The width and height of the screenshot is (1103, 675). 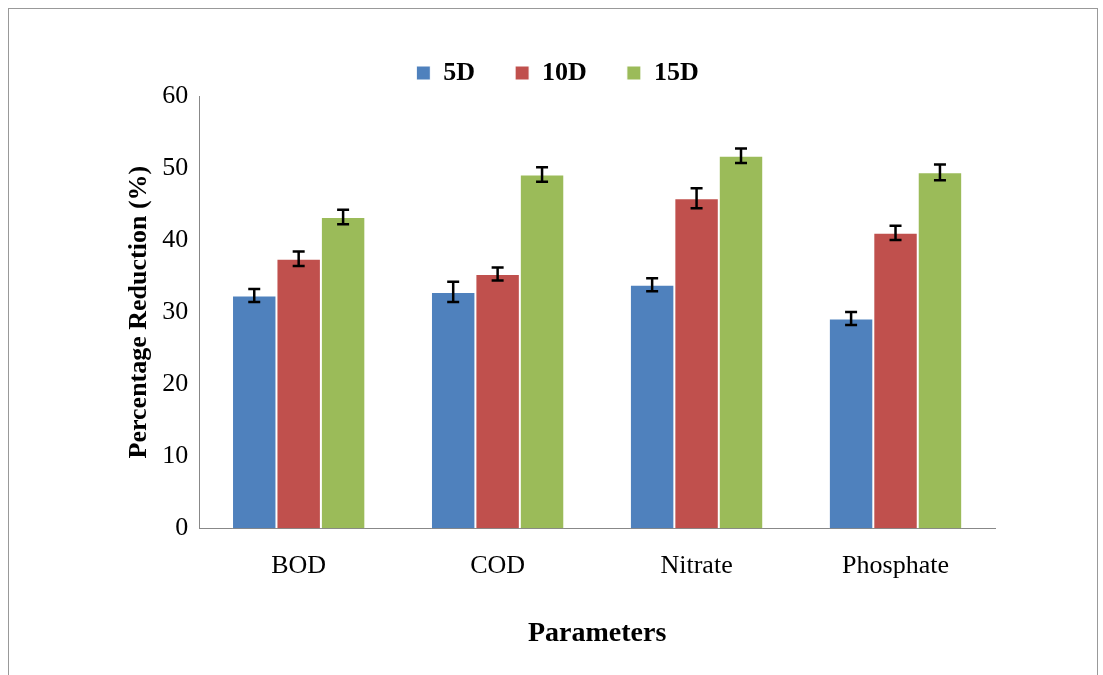 I want to click on y-tick-label: 50, so click(x=175, y=166).